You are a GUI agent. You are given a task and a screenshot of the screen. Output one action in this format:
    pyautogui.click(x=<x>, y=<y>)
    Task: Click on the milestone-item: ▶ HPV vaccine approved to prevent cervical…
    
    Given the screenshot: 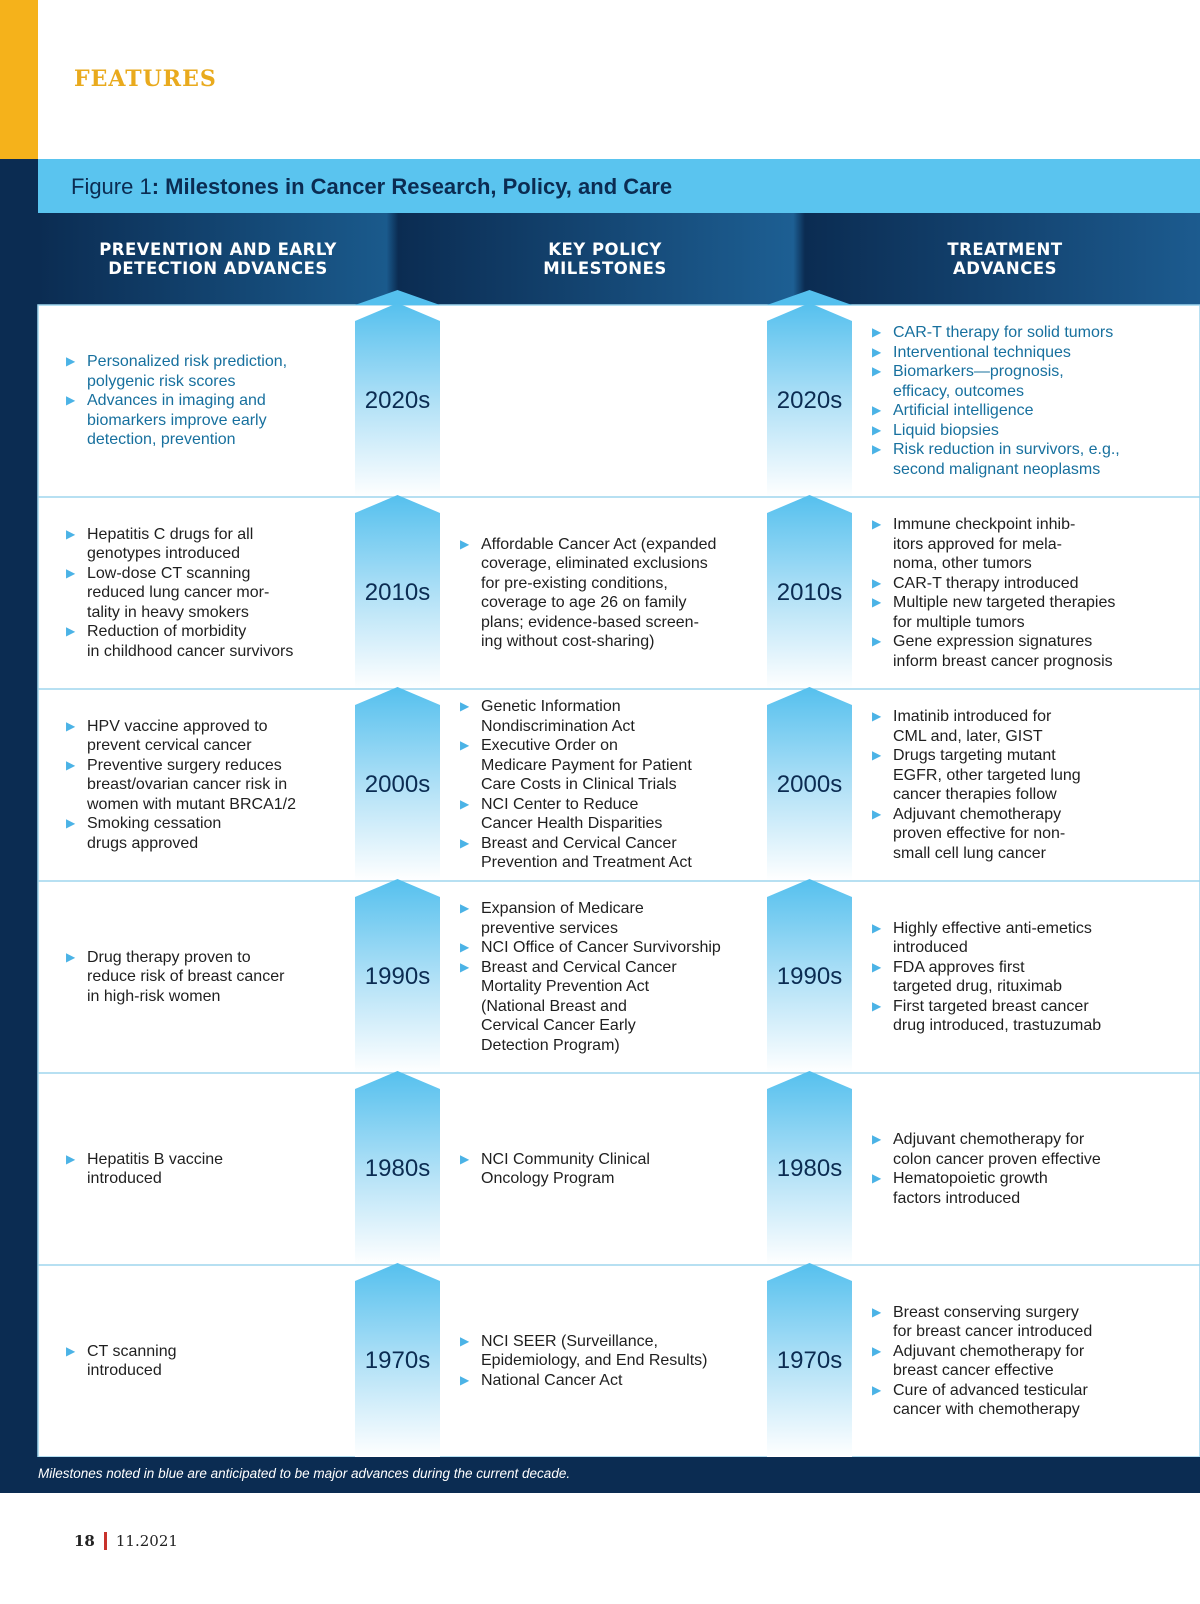 What is the action you would take?
    pyautogui.click(x=211, y=736)
    